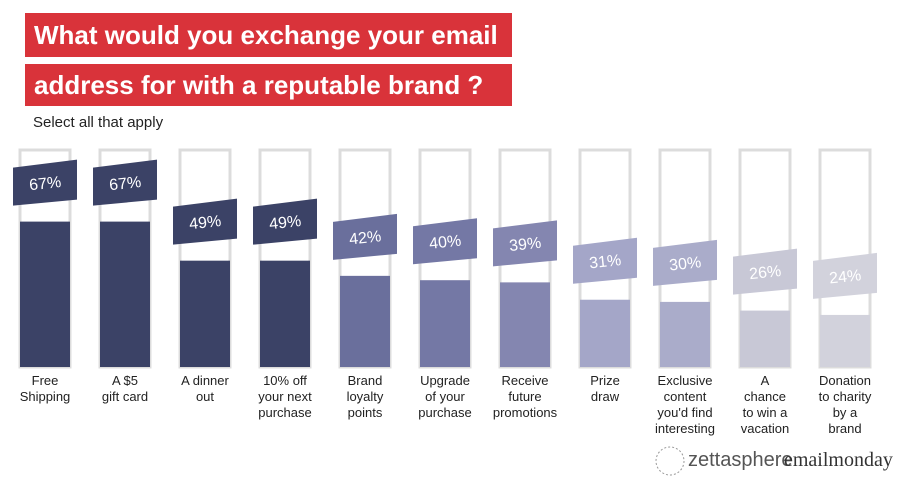 This screenshot has height=484, width=911. Describe the element at coordinates (45, 388) in the screenshot. I see `category-label: Free Shipping` at that location.